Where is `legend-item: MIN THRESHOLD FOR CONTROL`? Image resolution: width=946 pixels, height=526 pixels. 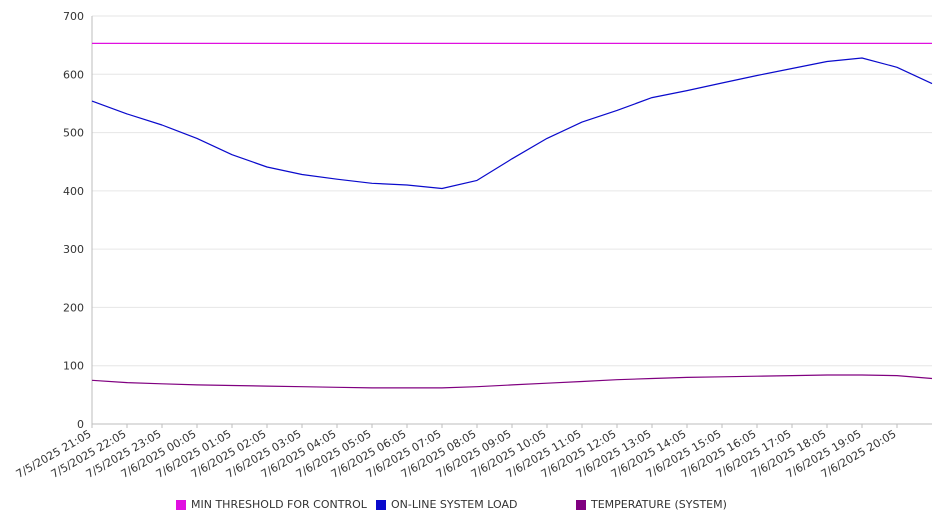 legend-item: MIN THRESHOLD FOR CONTROL is located at coordinates (271, 504).